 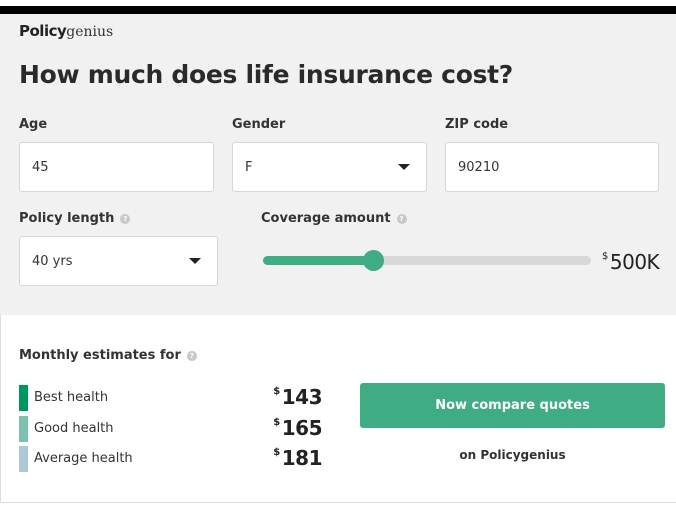 What do you see at coordinates (427, 260) in the screenshot?
I see `coverage-slider` at bounding box center [427, 260].